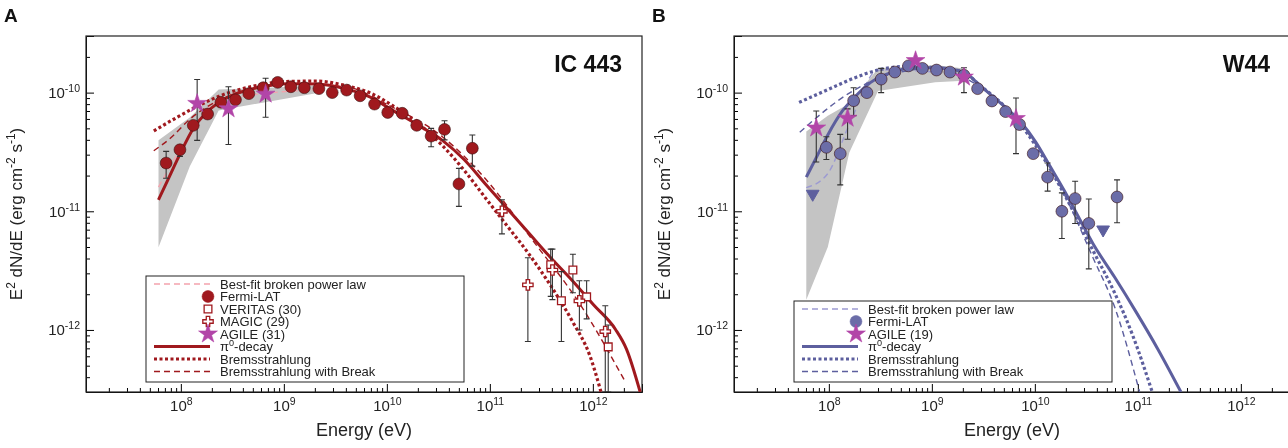 Image resolution: width=1288 pixels, height=448 pixels. Describe the element at coordinates (1246, 64) in the screenshot. I see `annotation: W44` at that location.